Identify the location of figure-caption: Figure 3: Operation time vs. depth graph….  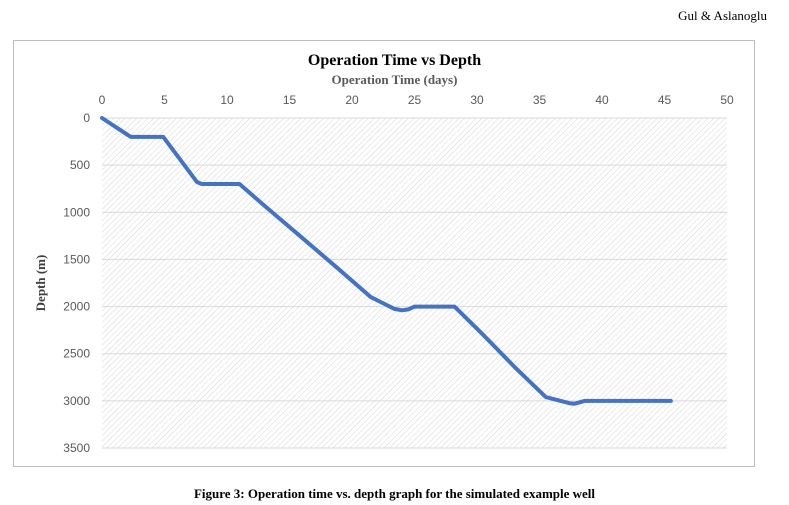
(394, 493).